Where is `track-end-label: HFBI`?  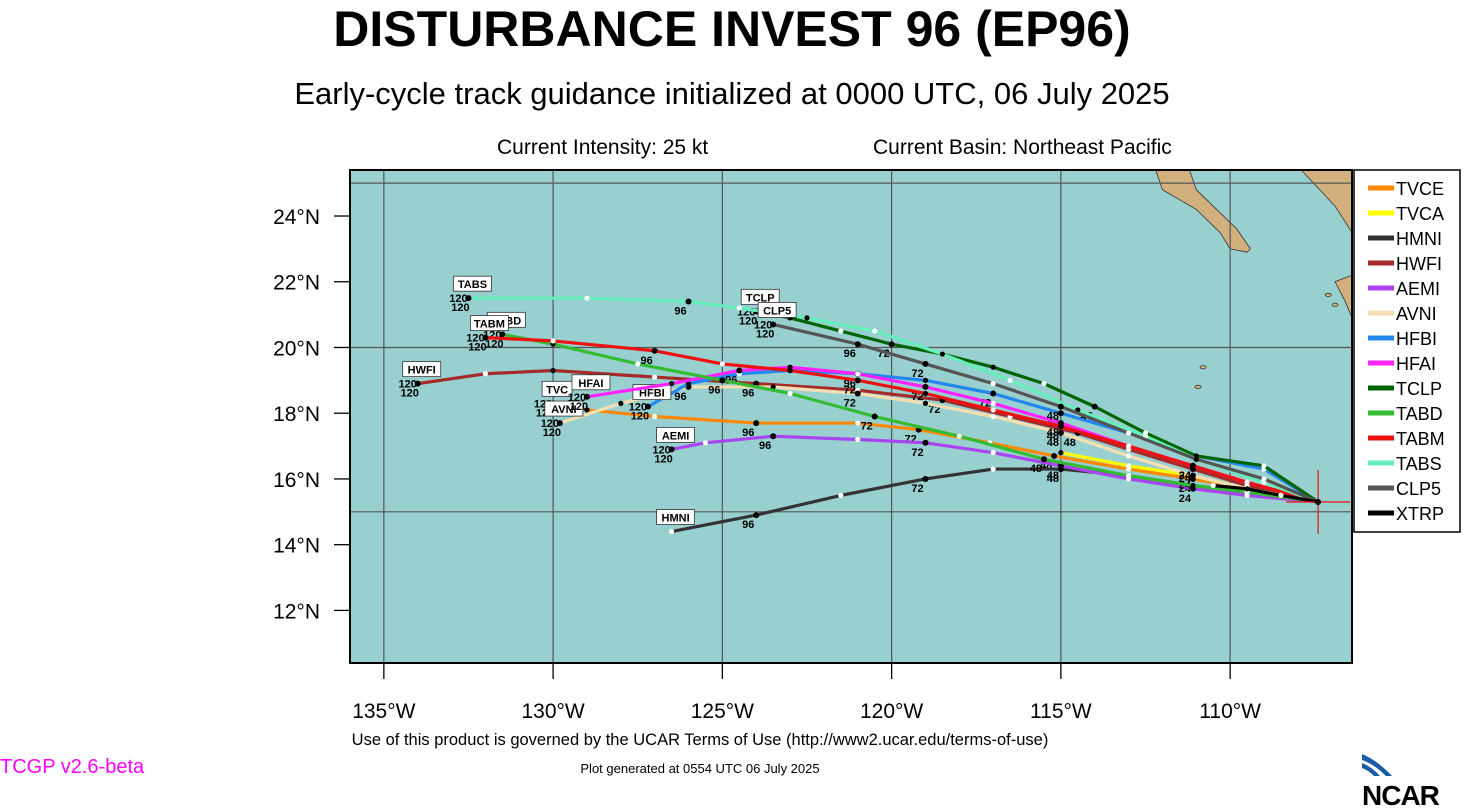
track-end-label: HFBI is located at coordinates (652, 394).